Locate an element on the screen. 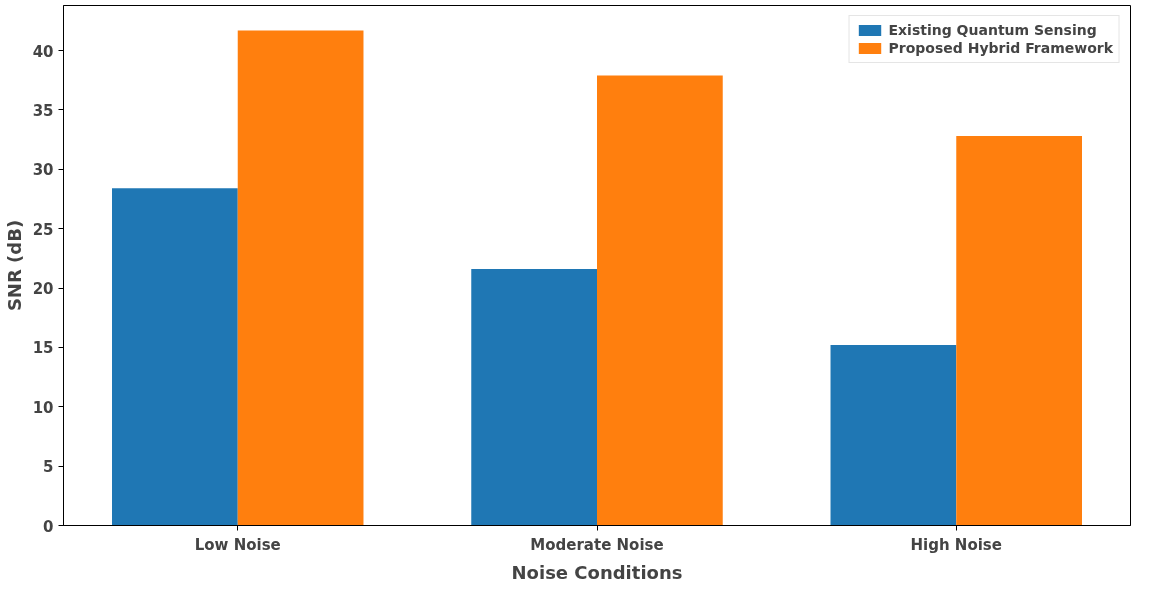  y-tick-label: 40 is located at coordinates (43, 51).